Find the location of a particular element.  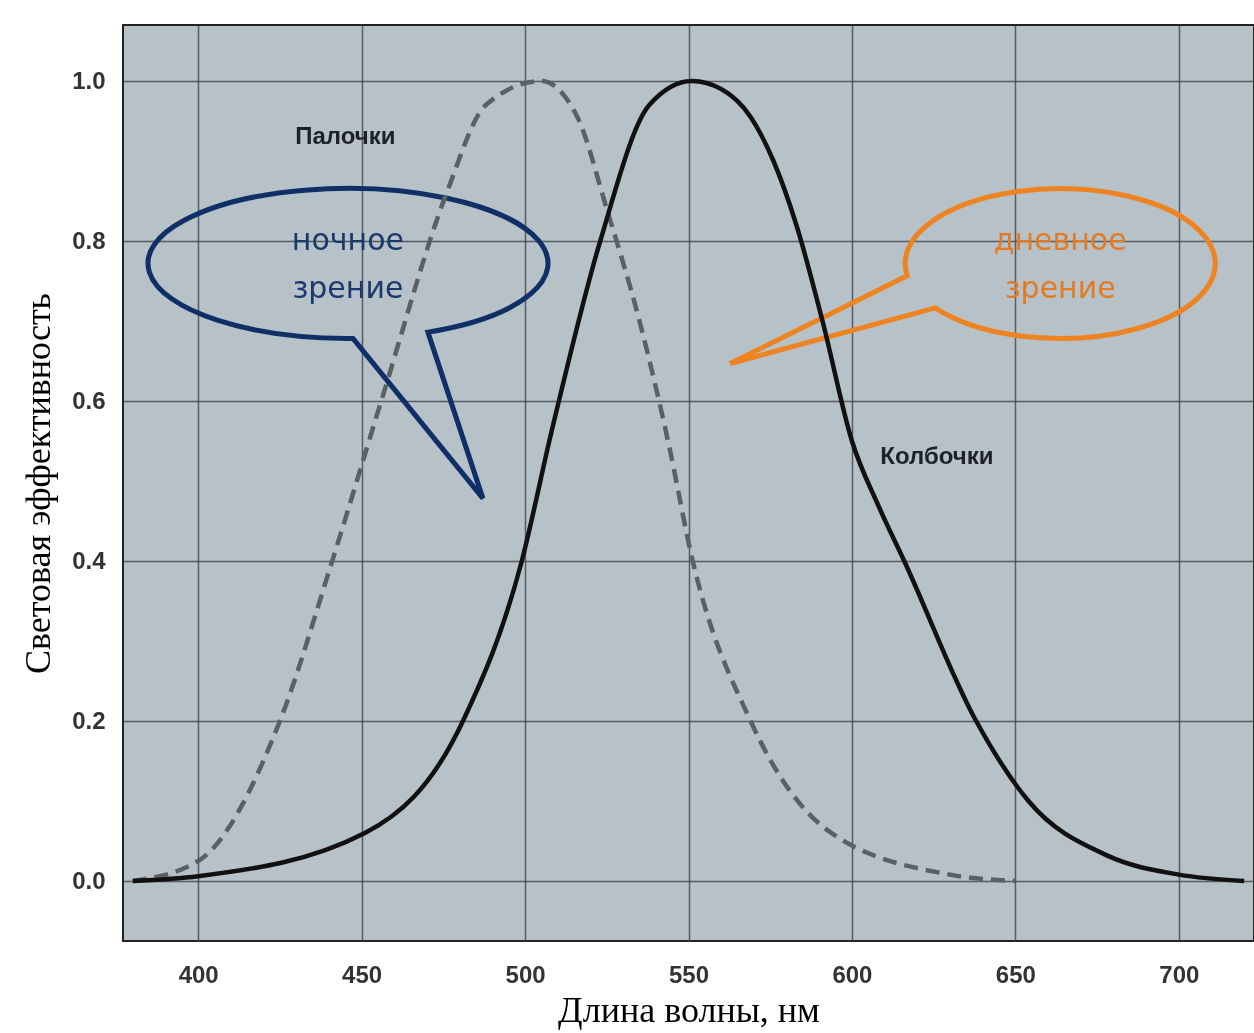

x-tick-label: 500 is located at coordinates (525, 974).